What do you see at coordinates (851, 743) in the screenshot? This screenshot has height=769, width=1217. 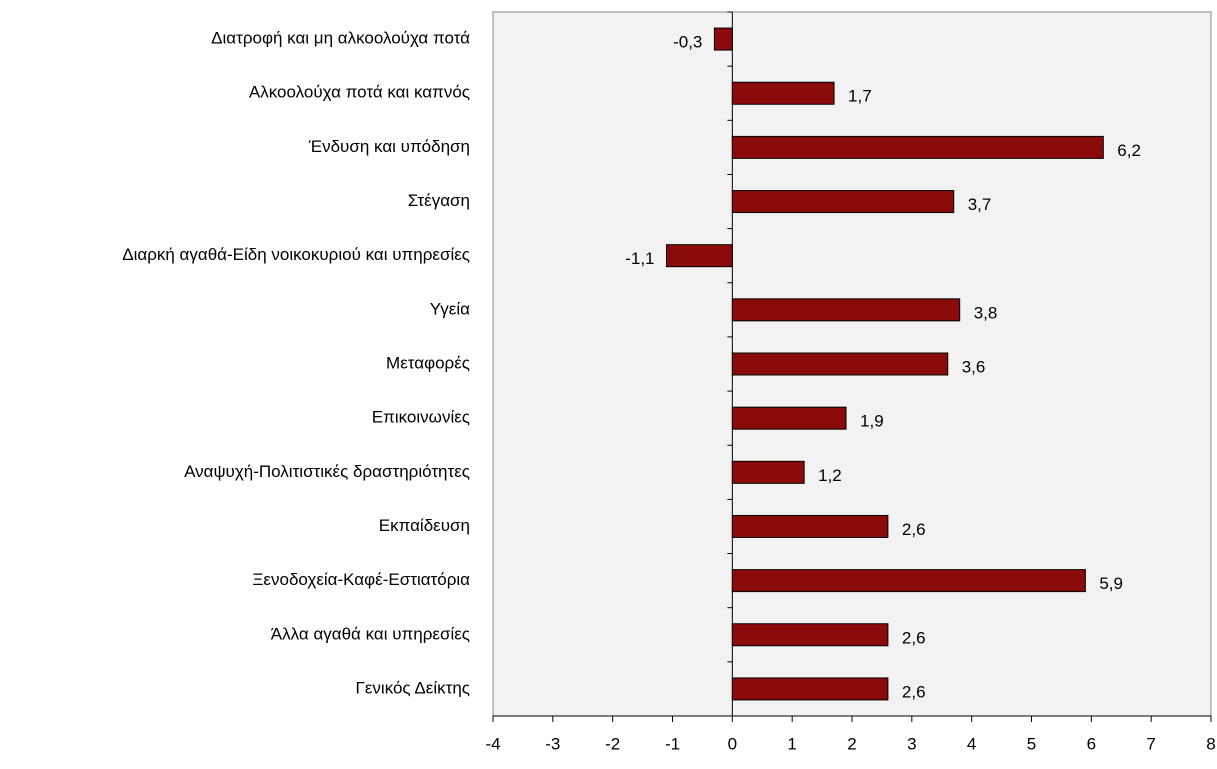 I see `x-tick-label: 2` at bounding box center [851, 743].